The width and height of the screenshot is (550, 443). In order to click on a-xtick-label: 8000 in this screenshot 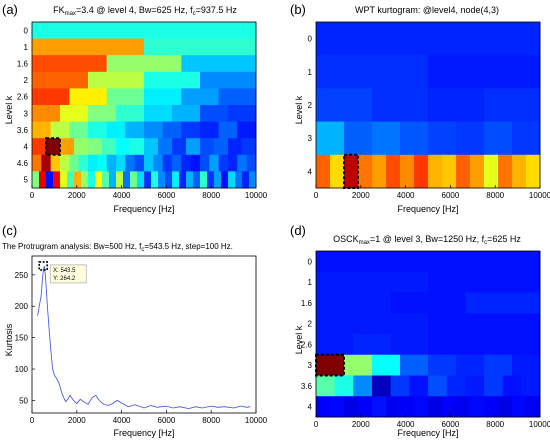, I will do `click(211, 195)`.